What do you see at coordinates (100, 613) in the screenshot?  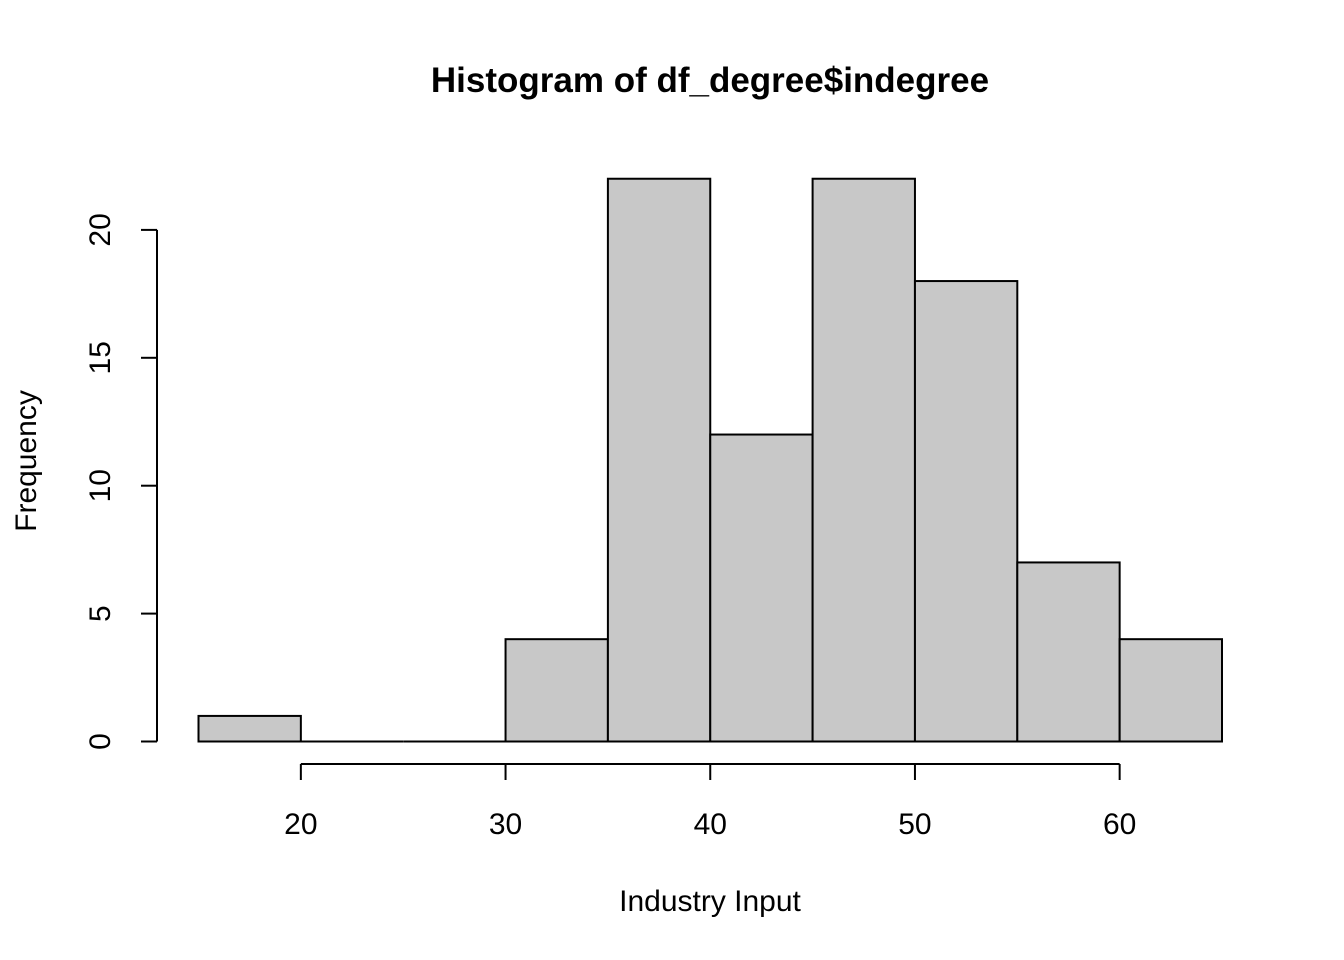 I see `y-tick-label: 5` at bounding box center [100, 613].